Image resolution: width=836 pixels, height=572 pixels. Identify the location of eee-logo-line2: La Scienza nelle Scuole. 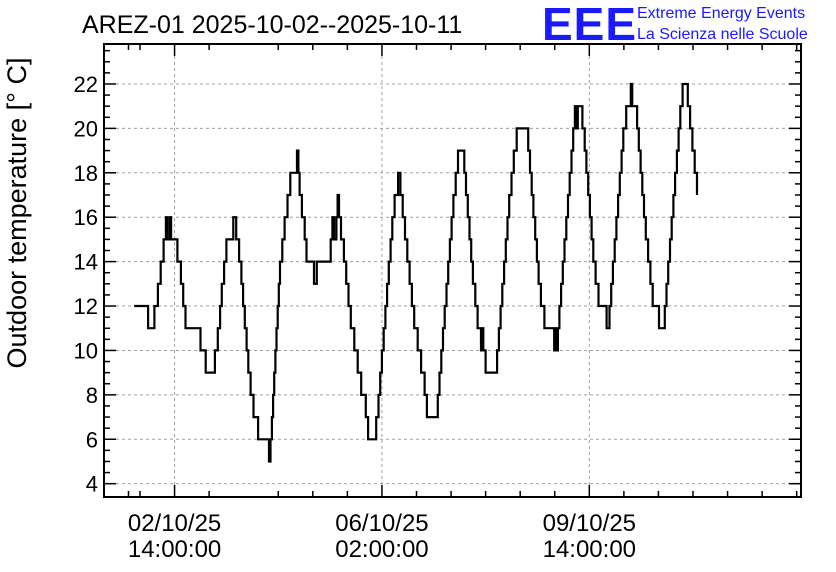
(722, 34).